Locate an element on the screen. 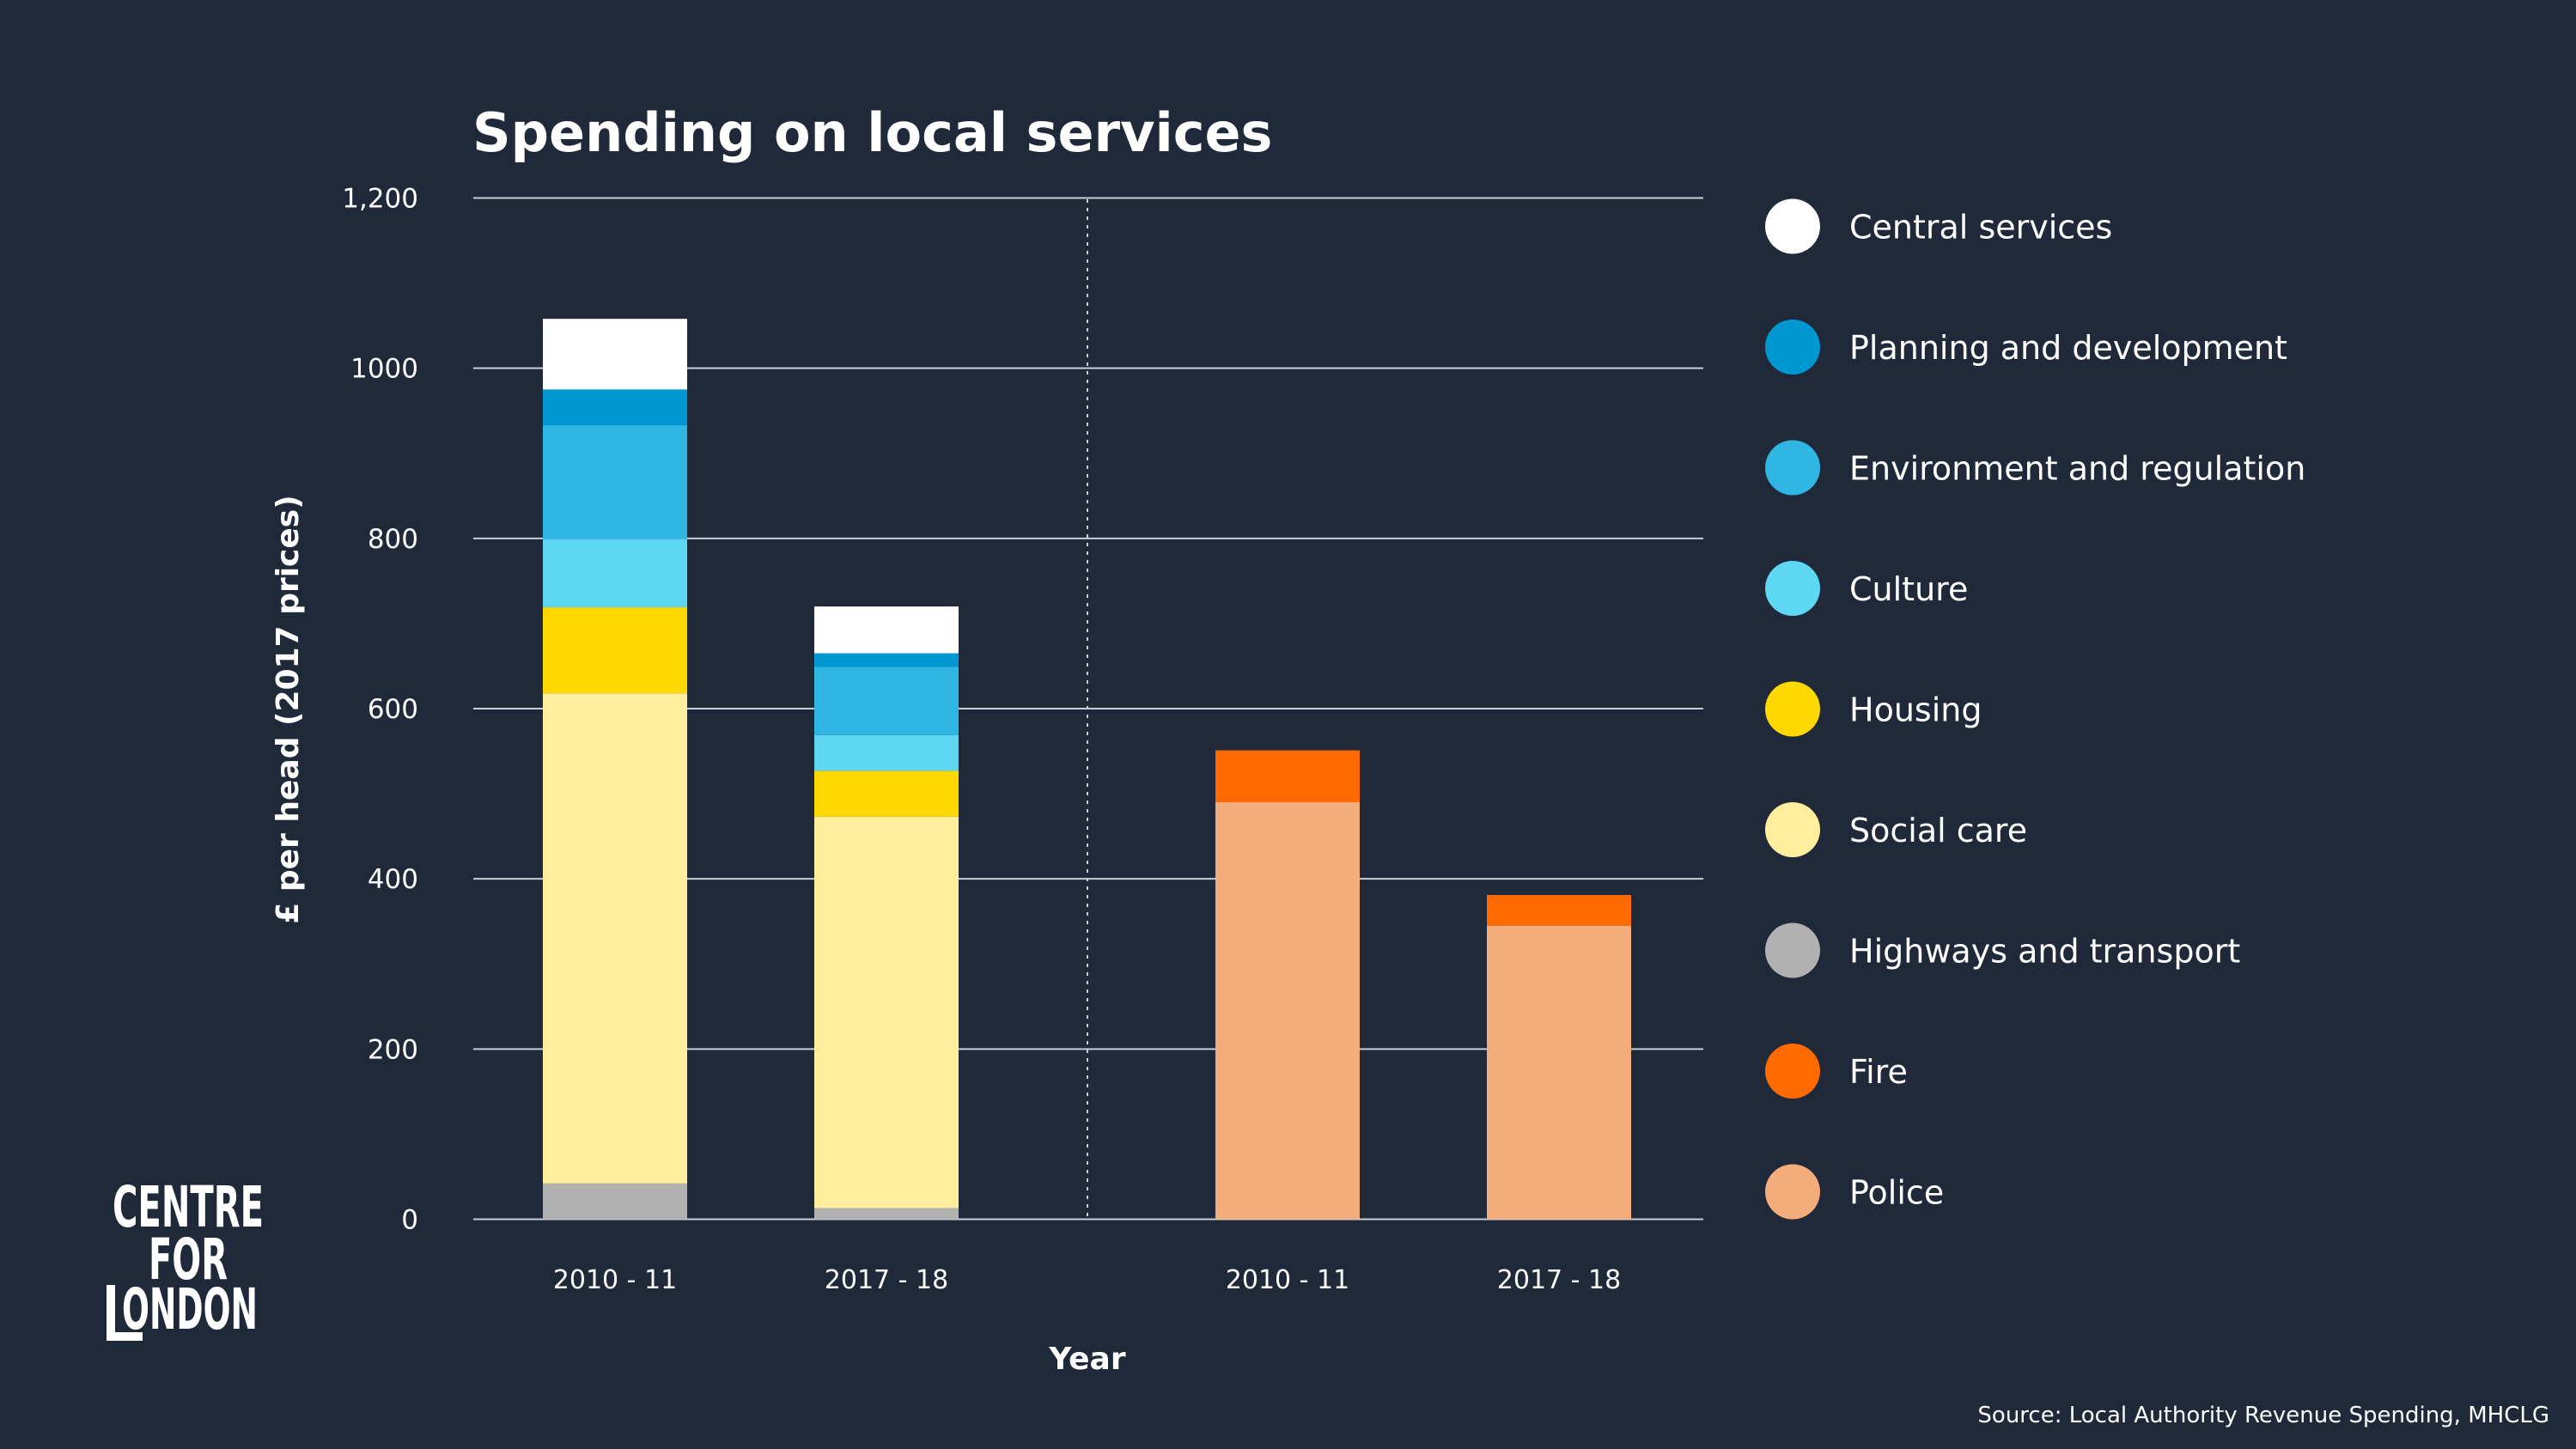 The height and width of the screenshot is (1449, 2576). legend-label: Culture is located at coordinates (1908, 589).